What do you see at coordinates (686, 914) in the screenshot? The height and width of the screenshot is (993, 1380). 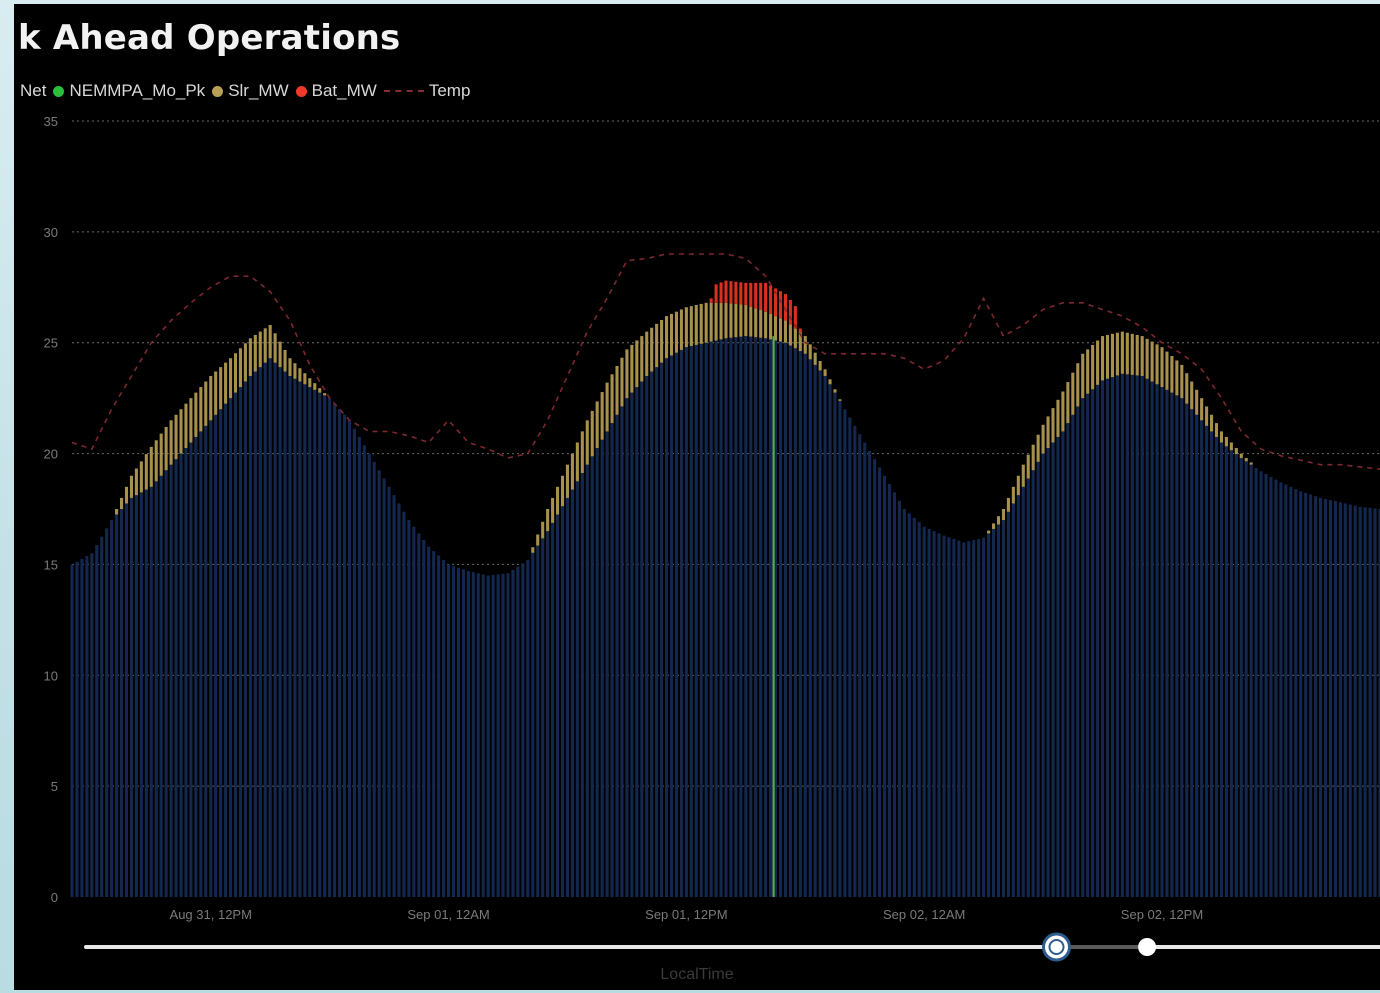 I see `x-tick-label: Sep 01, 12PM` at bounding box center [686, 914].